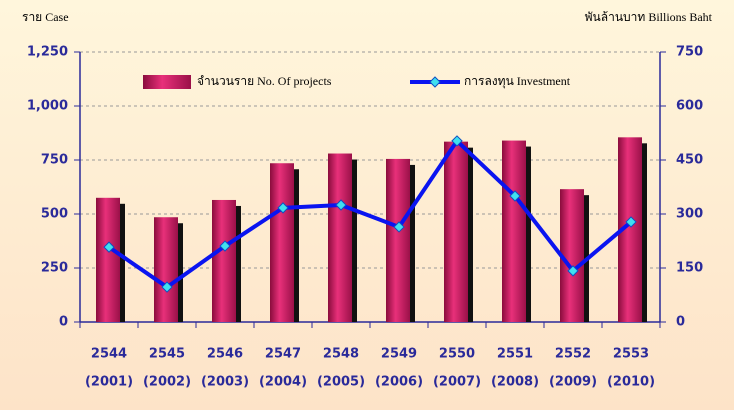 The image size is (734, 410). Describe the element at coordinates (47, 106) in the screenshot. I see `y-tick-label: 1,000` at that location.